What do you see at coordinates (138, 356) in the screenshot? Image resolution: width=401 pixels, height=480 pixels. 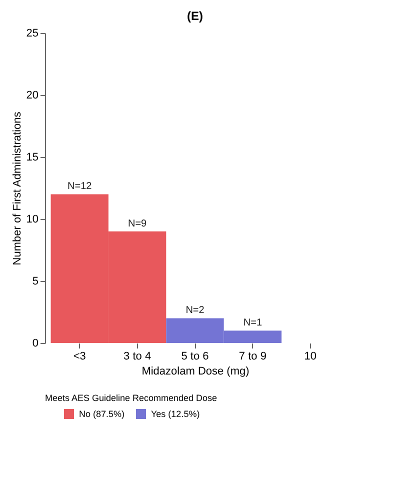 I see `x-tick-label: 3 to 4` at bounding box center [138, 356].